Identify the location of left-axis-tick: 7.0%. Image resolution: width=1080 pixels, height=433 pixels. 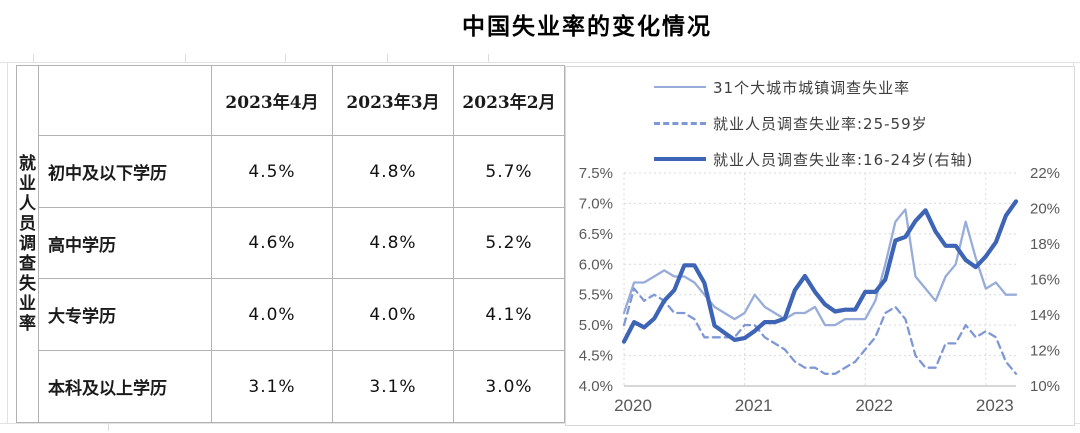
(596, 203).